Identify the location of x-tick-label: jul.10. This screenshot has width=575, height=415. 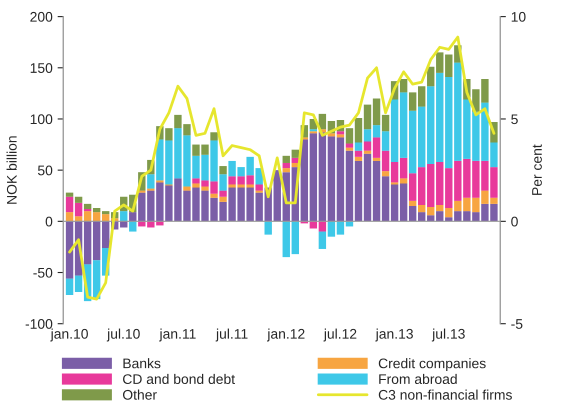
(123, 335).